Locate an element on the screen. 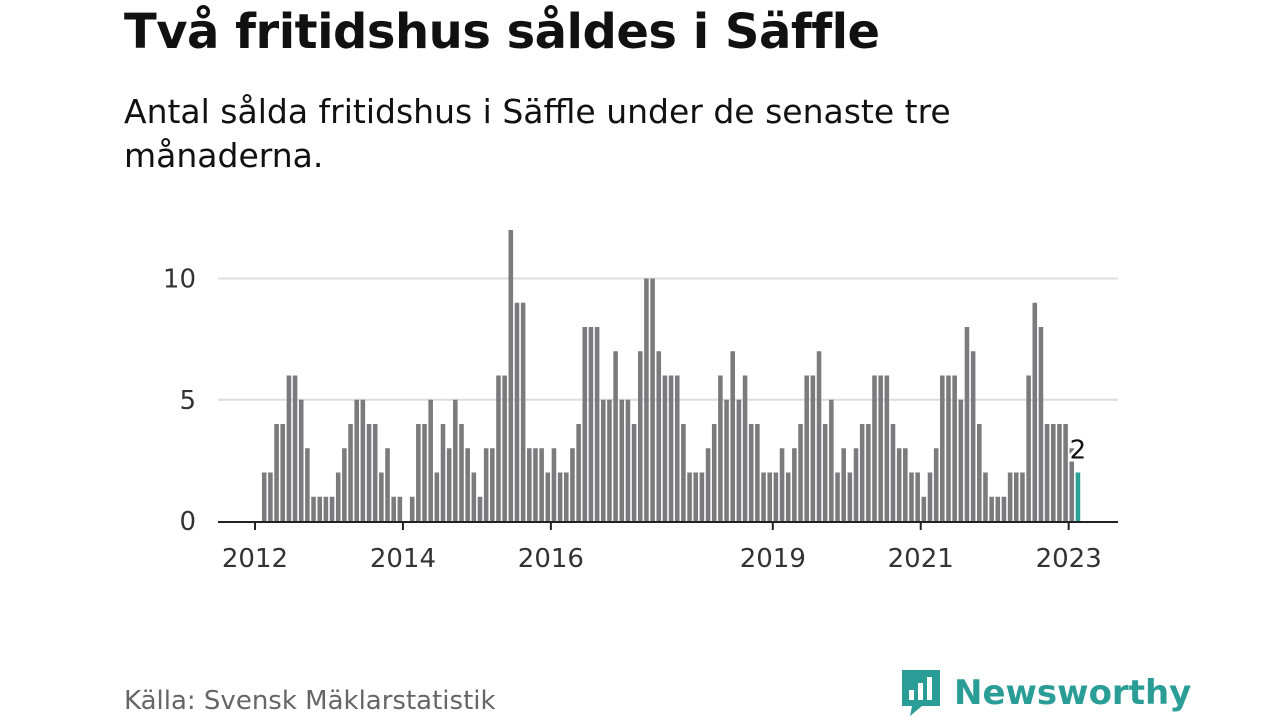  x-tick-label: 2014 is located at coordinates (403, 559).